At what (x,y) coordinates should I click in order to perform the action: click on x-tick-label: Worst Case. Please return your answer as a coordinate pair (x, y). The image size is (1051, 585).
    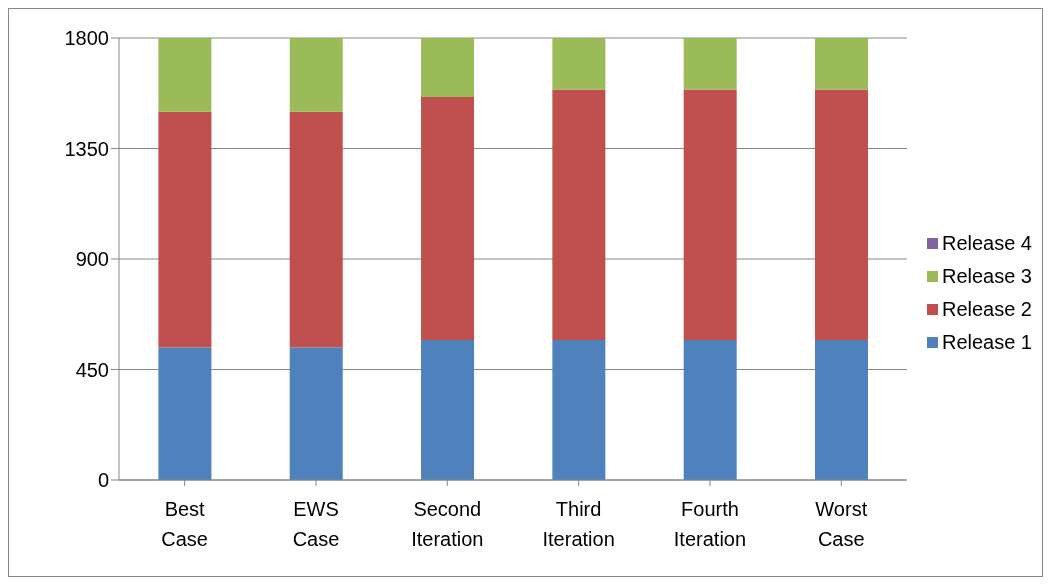
    Looking at the image, I should click on (841, 524).